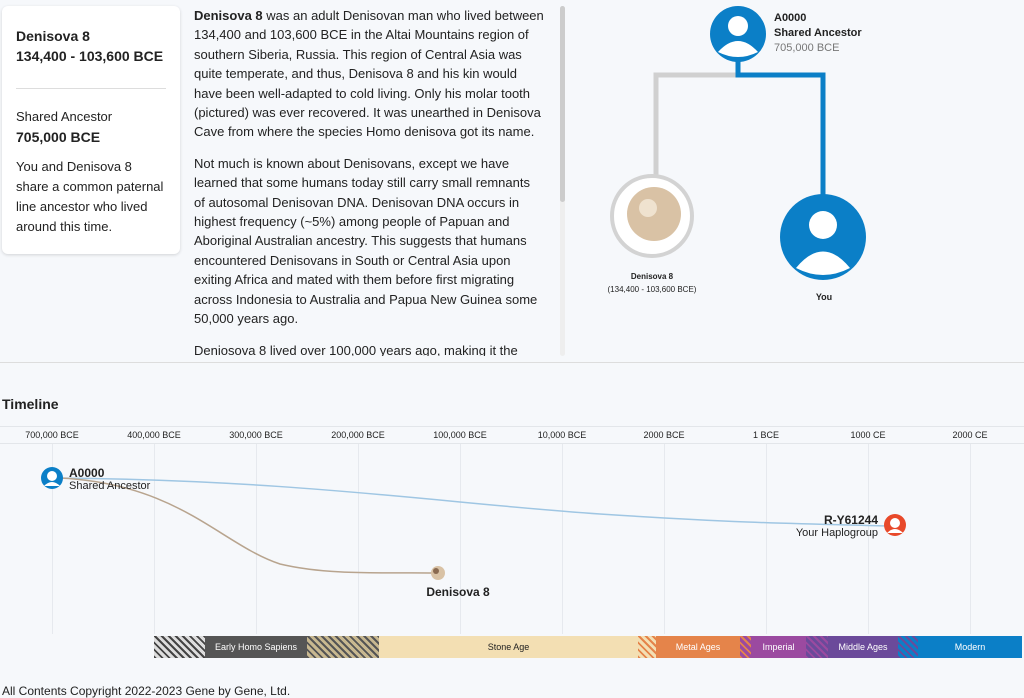  Describe the element at coordinates (836, 533) in the screenshot. I see `tl-haplogroup-label: Your Haplogroup` at that location.